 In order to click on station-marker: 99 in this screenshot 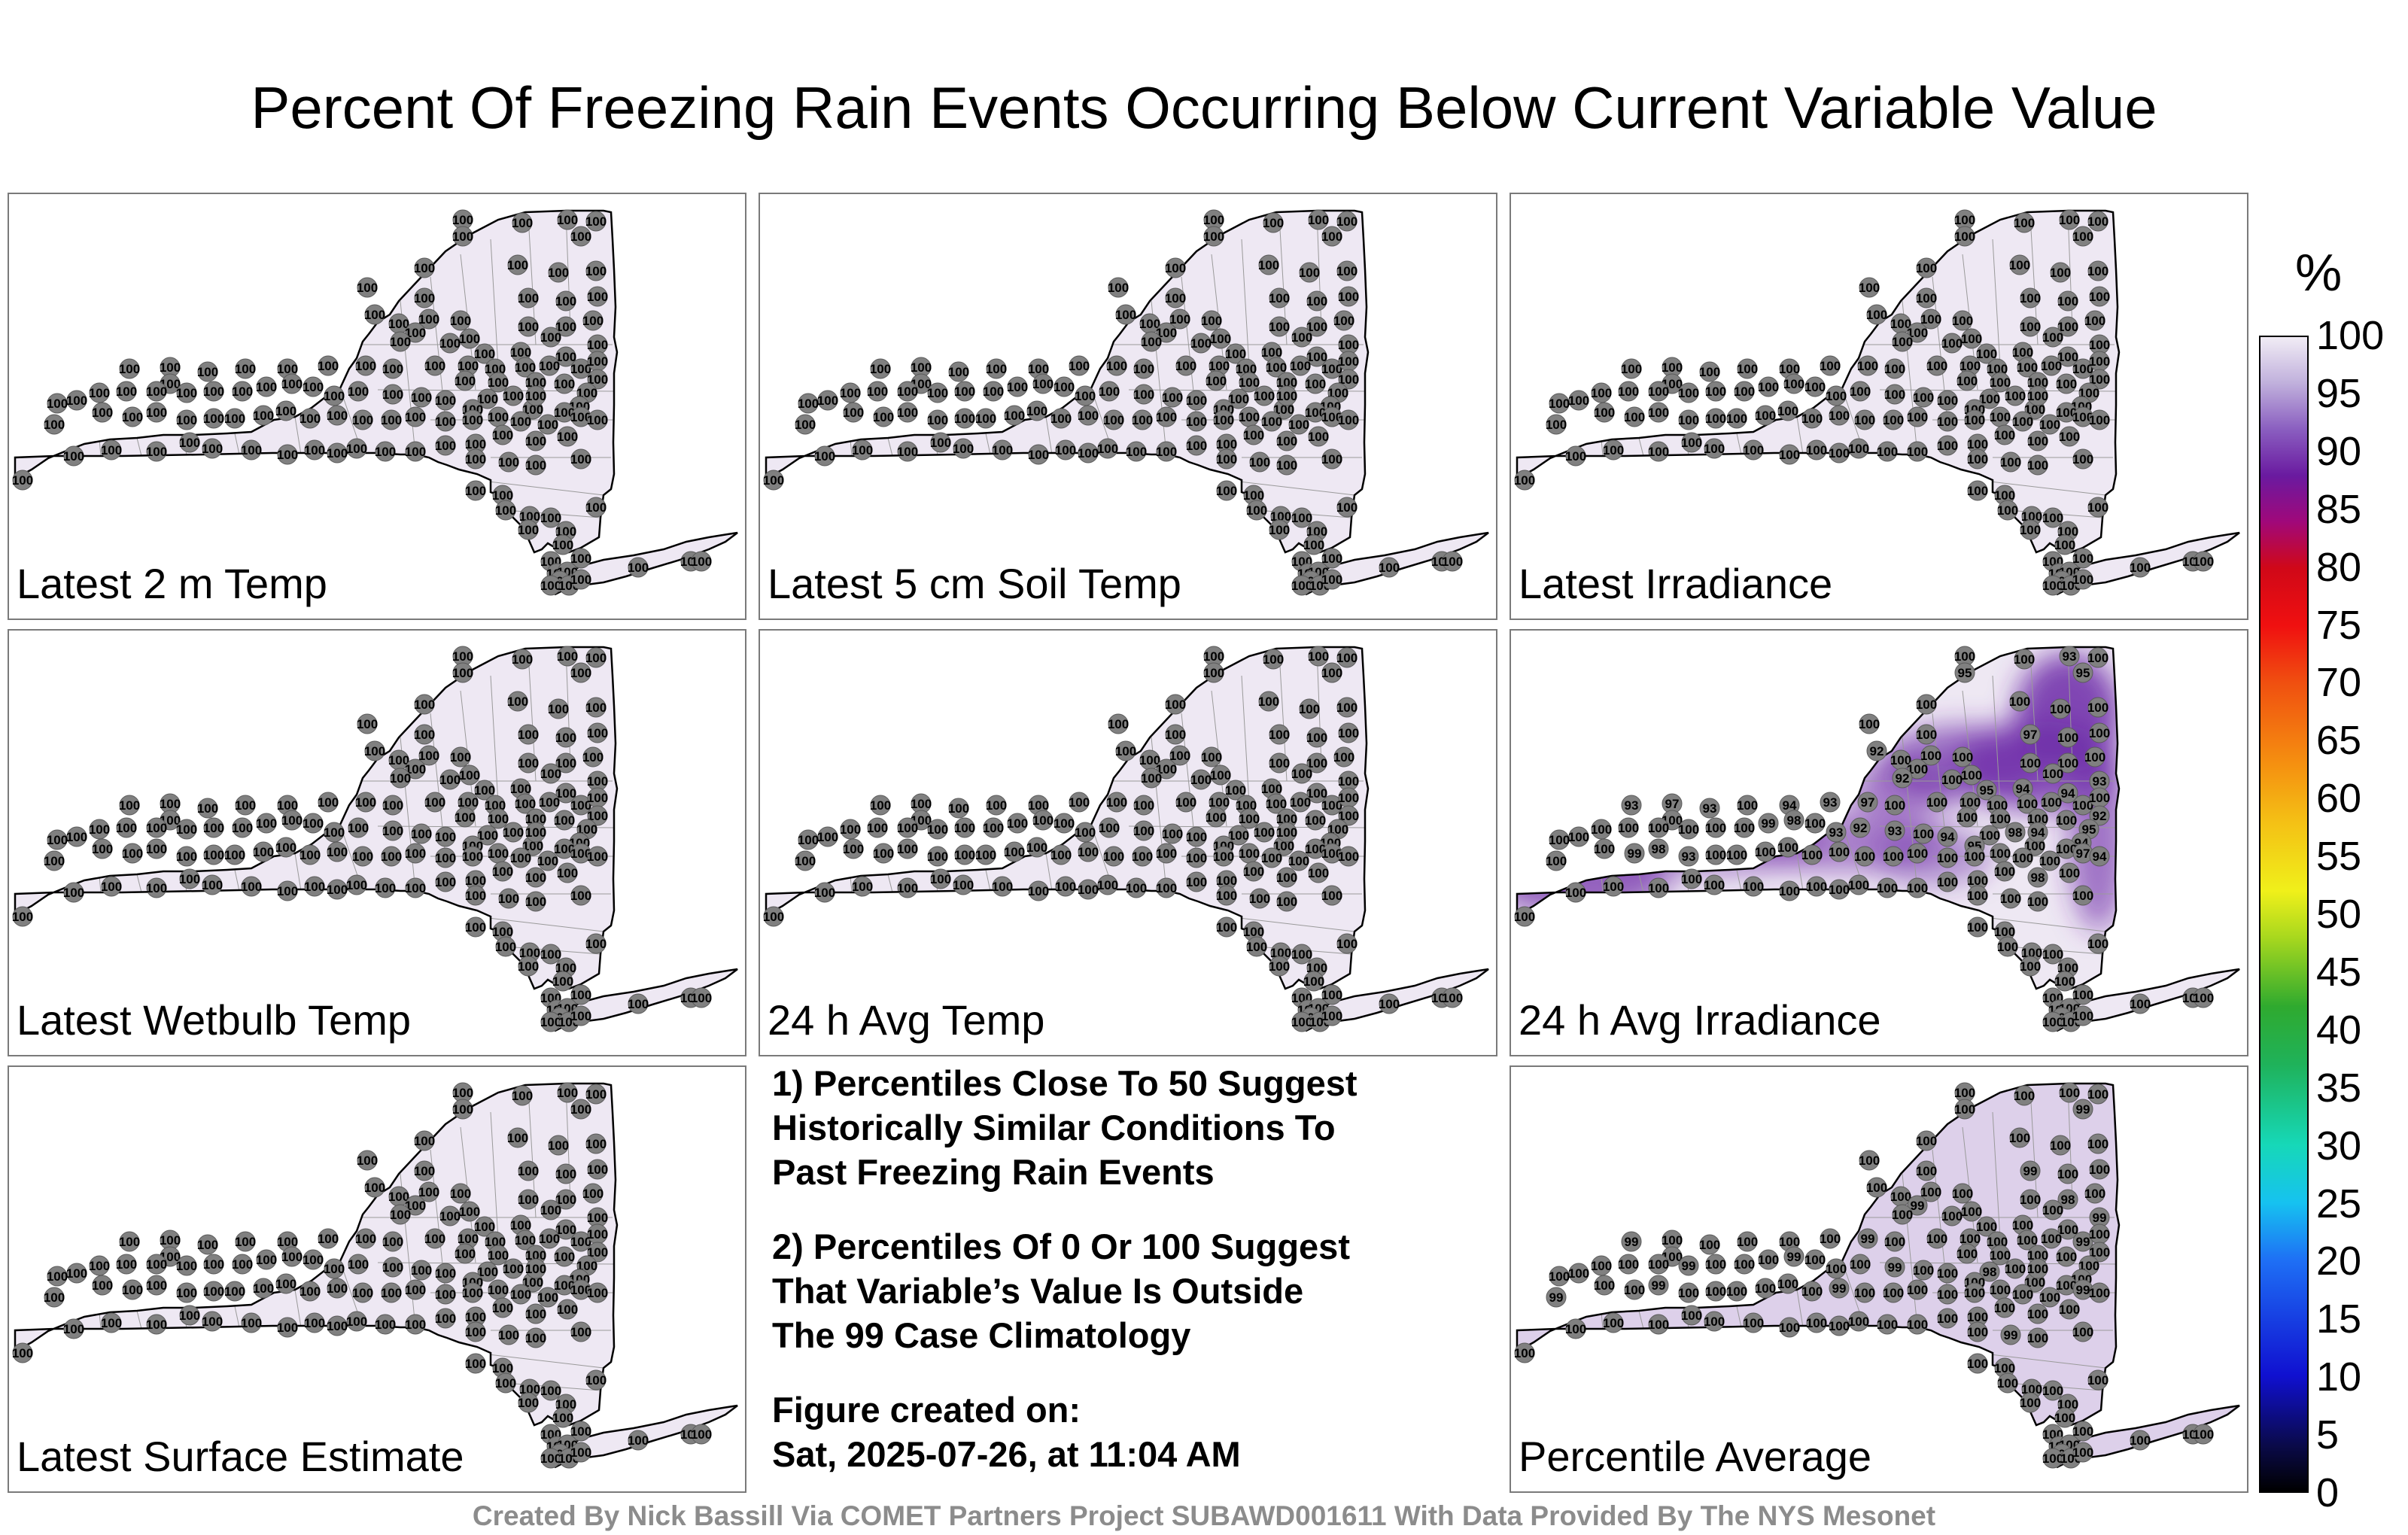, I will do `click(1658, 1285)`.